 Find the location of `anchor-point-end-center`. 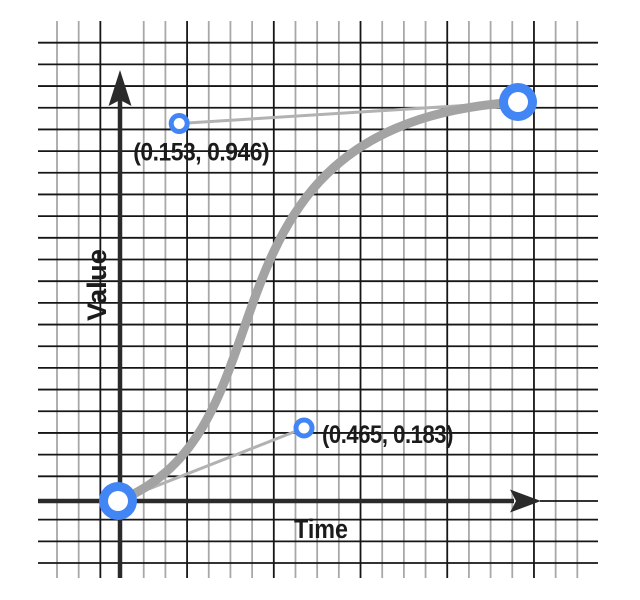

anchor-point-end-center is located at coordinates (518, 102).